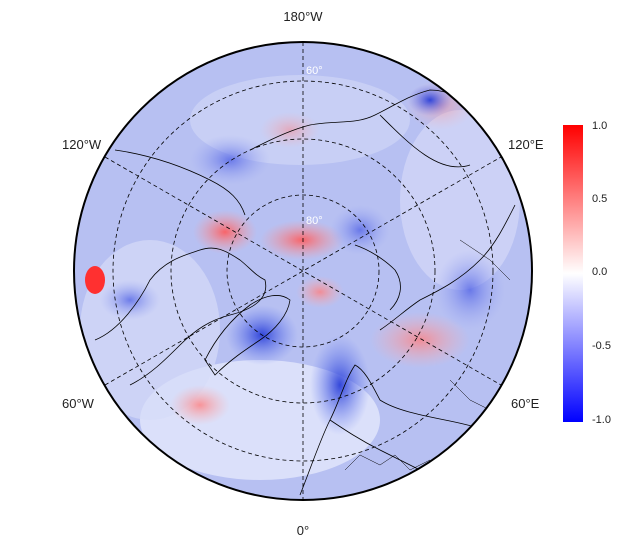  What do you see at coordinates (601, 420) in the screenshot?
I see `colorbar-tick-min: -1.0` at bounding box center [601, 420].